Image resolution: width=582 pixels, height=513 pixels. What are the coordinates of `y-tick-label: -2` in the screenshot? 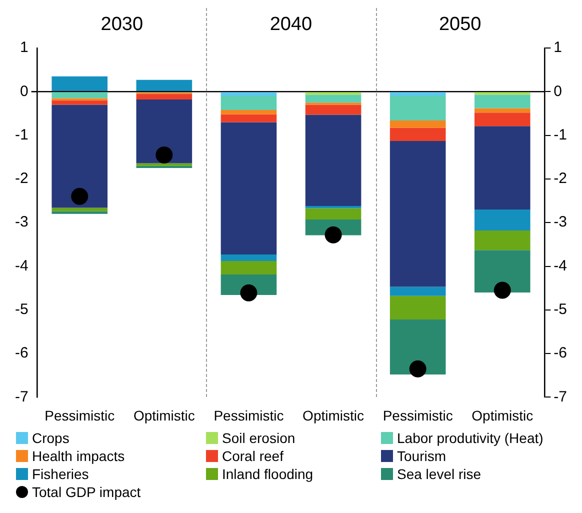 It's located at (21, 179).